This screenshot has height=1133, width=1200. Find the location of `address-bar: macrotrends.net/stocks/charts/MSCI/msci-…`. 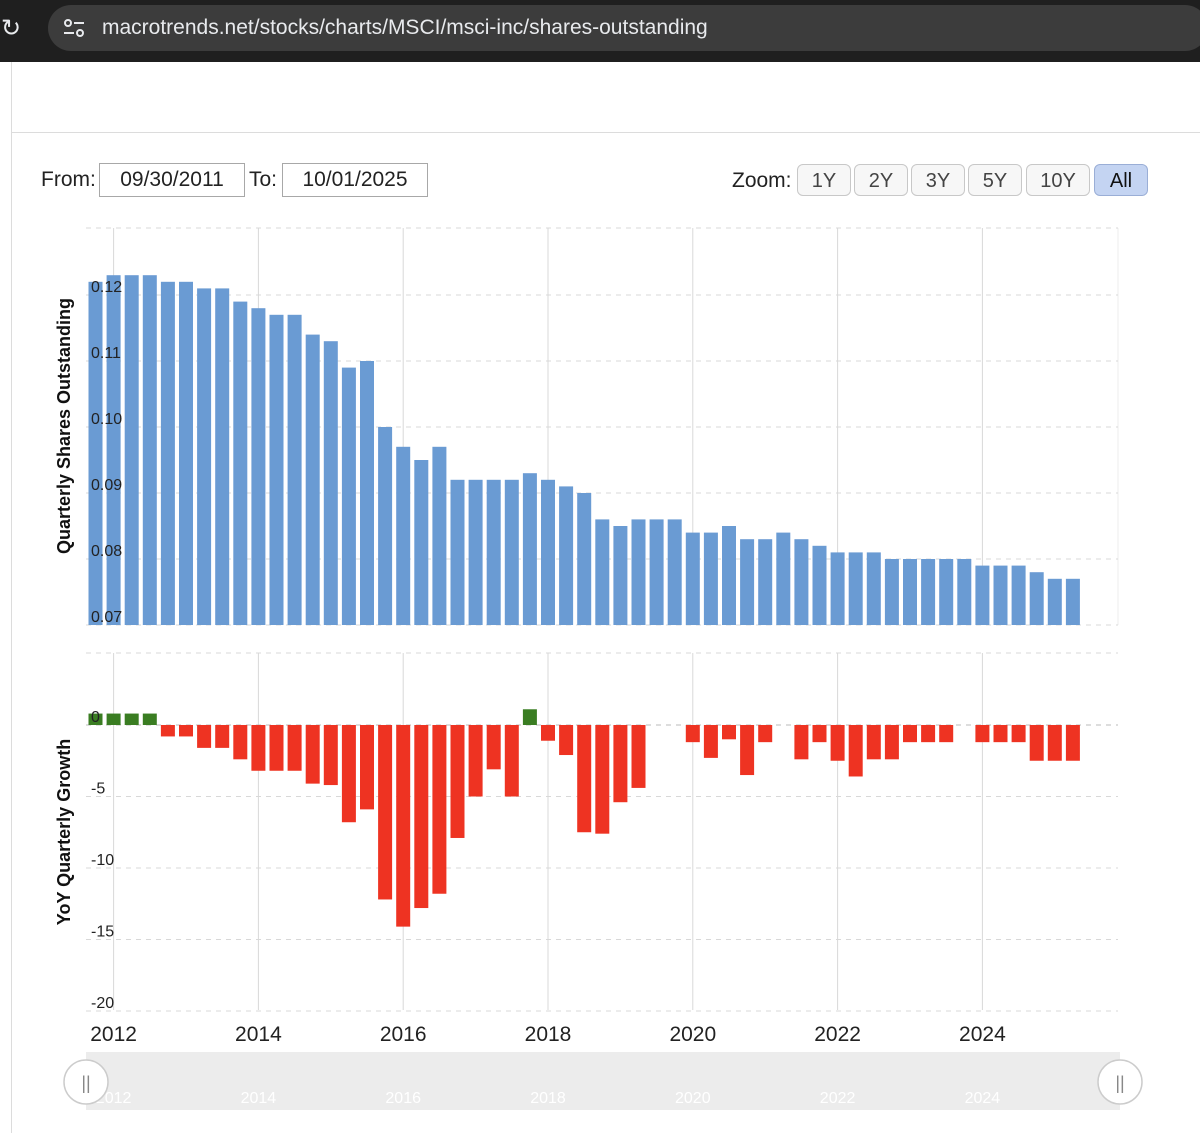

address-bar: macrotrends.net/stocks/charts/MSCI/msci-… is located at coordinates (624, 28).